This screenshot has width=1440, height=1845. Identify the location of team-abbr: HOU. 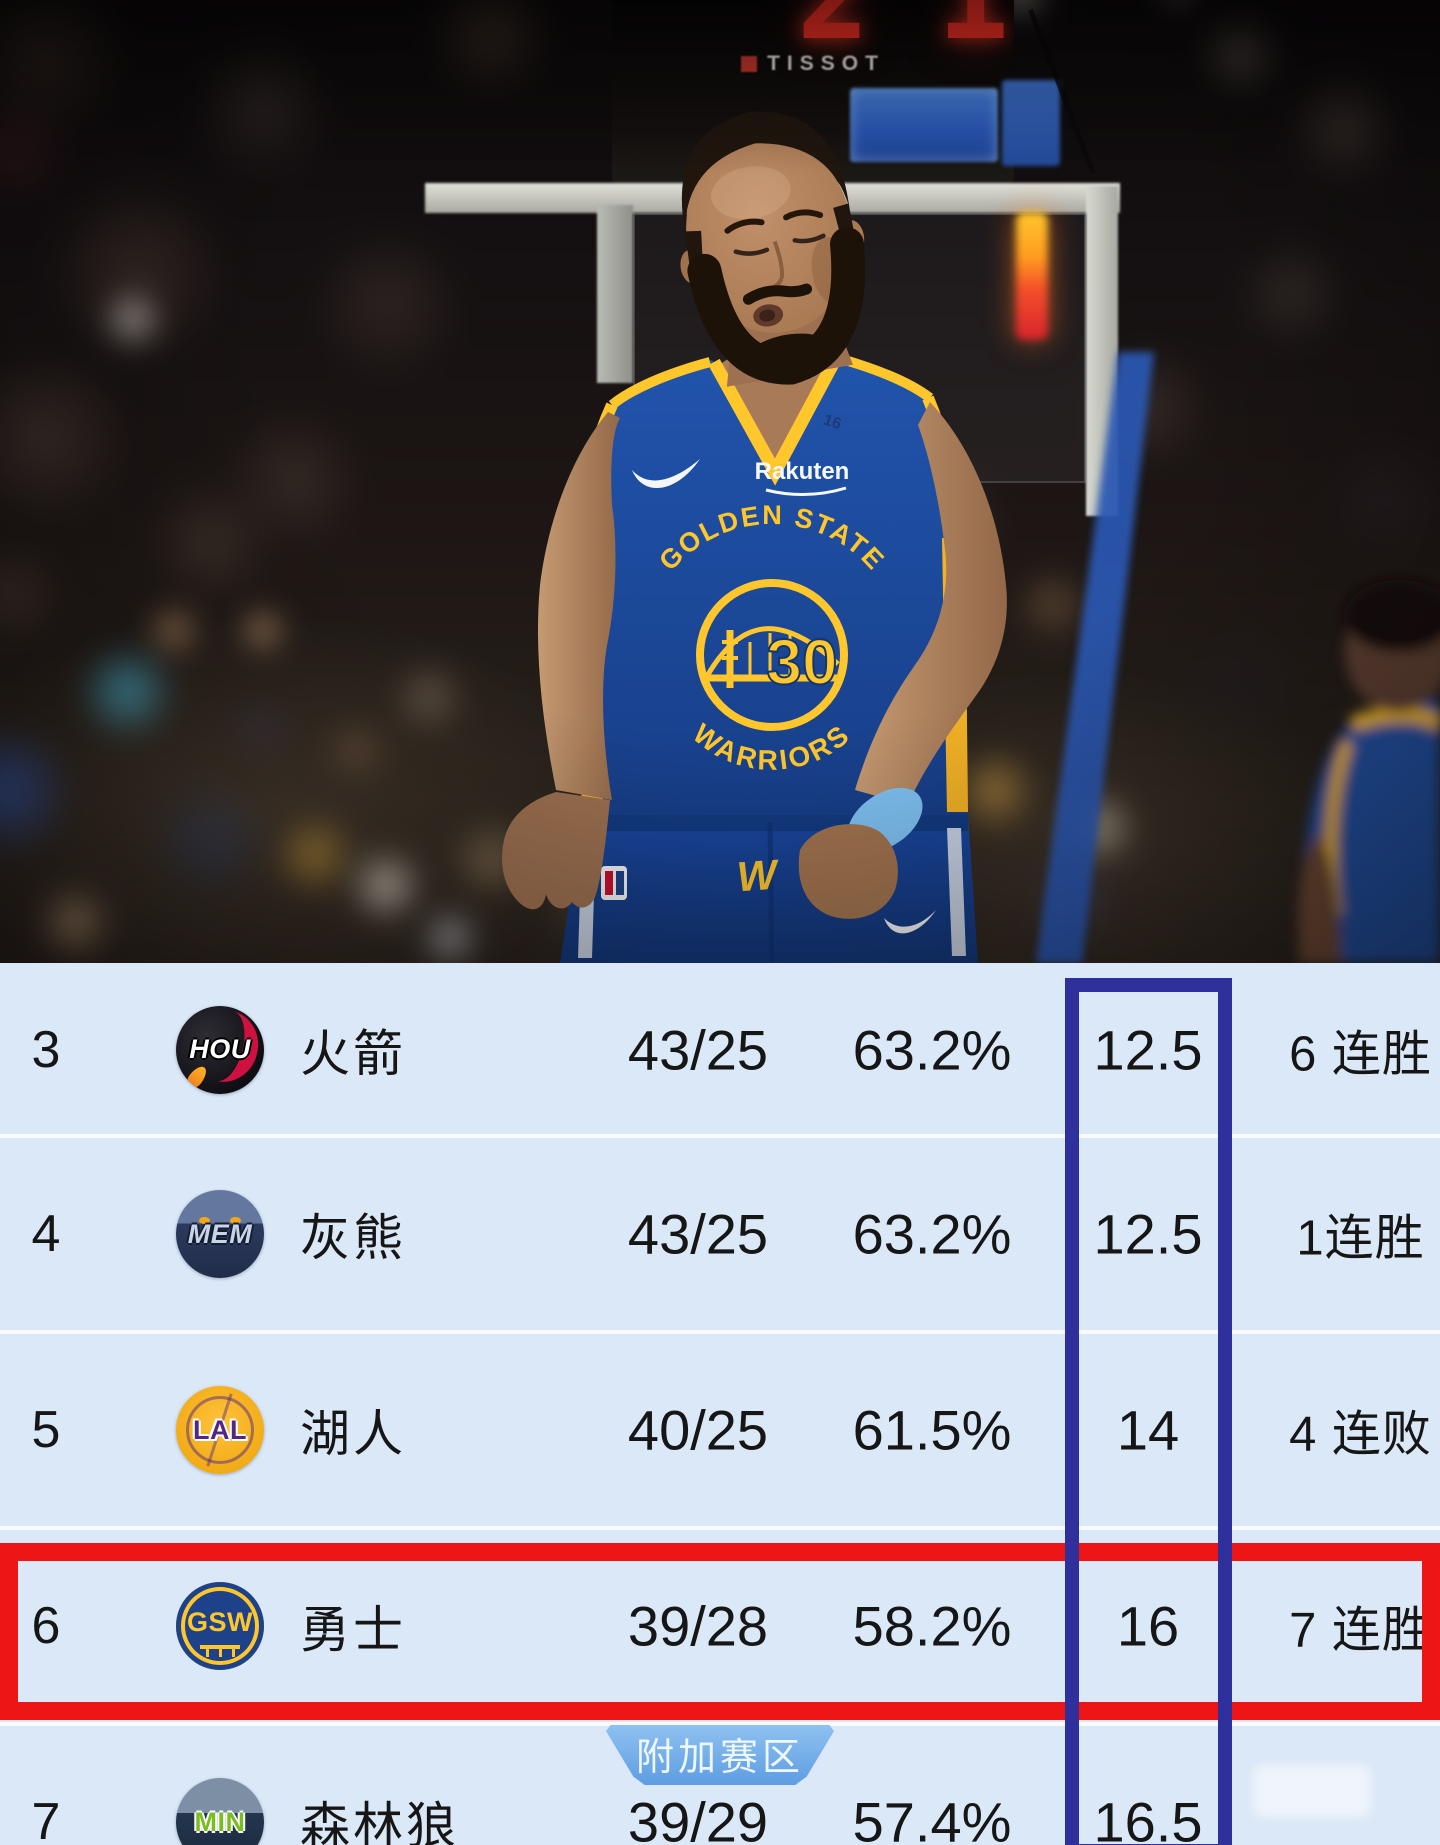
(220, 1049).